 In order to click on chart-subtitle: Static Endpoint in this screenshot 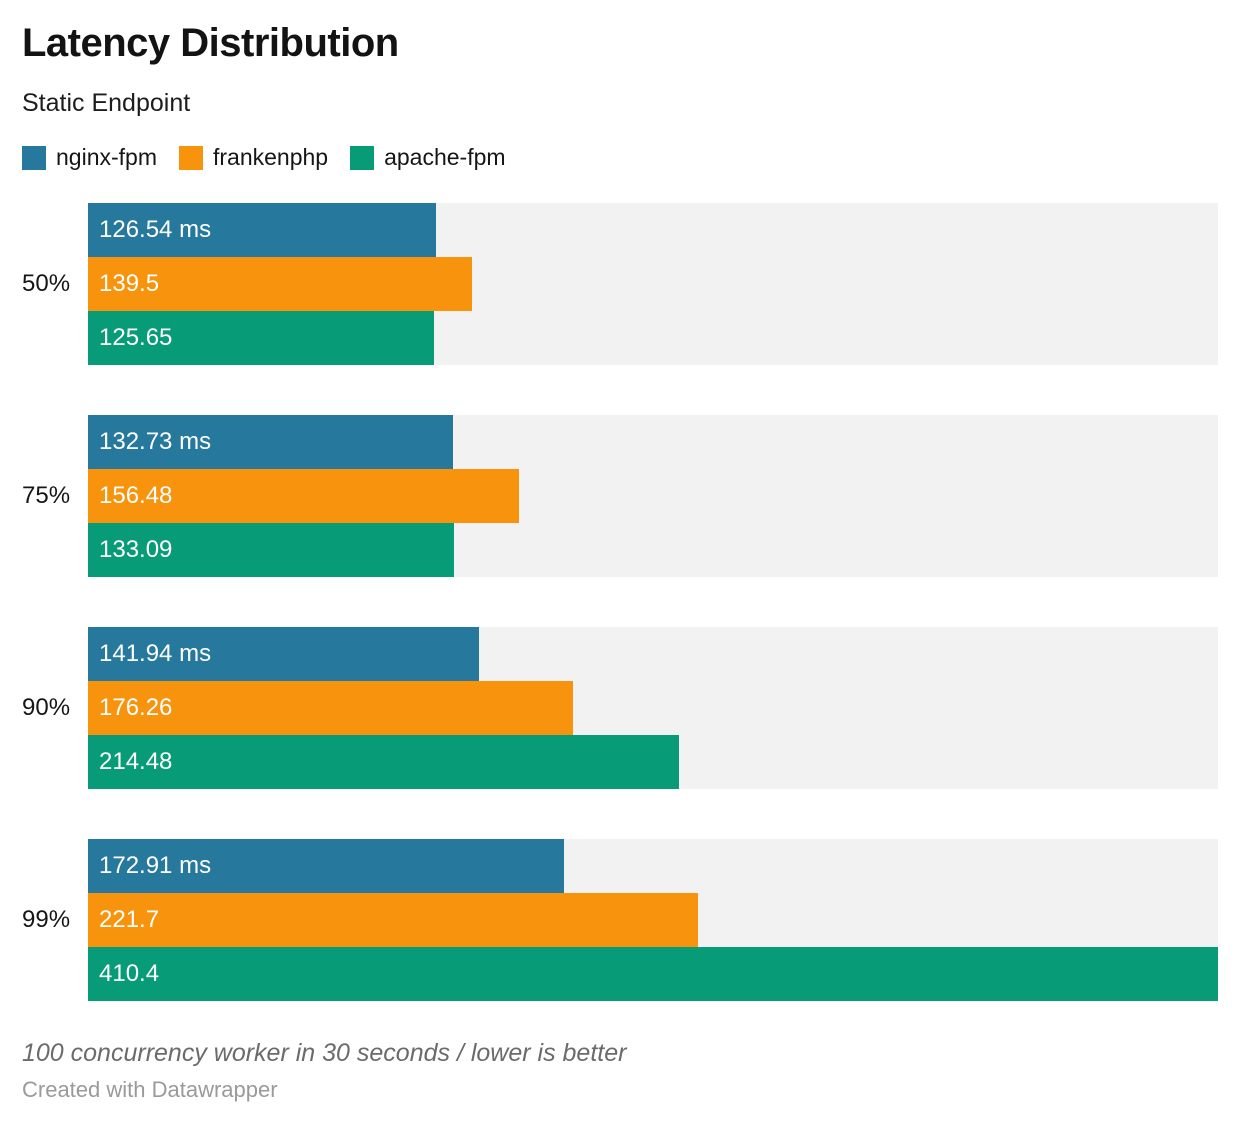, I will do `click(106, 103)`.